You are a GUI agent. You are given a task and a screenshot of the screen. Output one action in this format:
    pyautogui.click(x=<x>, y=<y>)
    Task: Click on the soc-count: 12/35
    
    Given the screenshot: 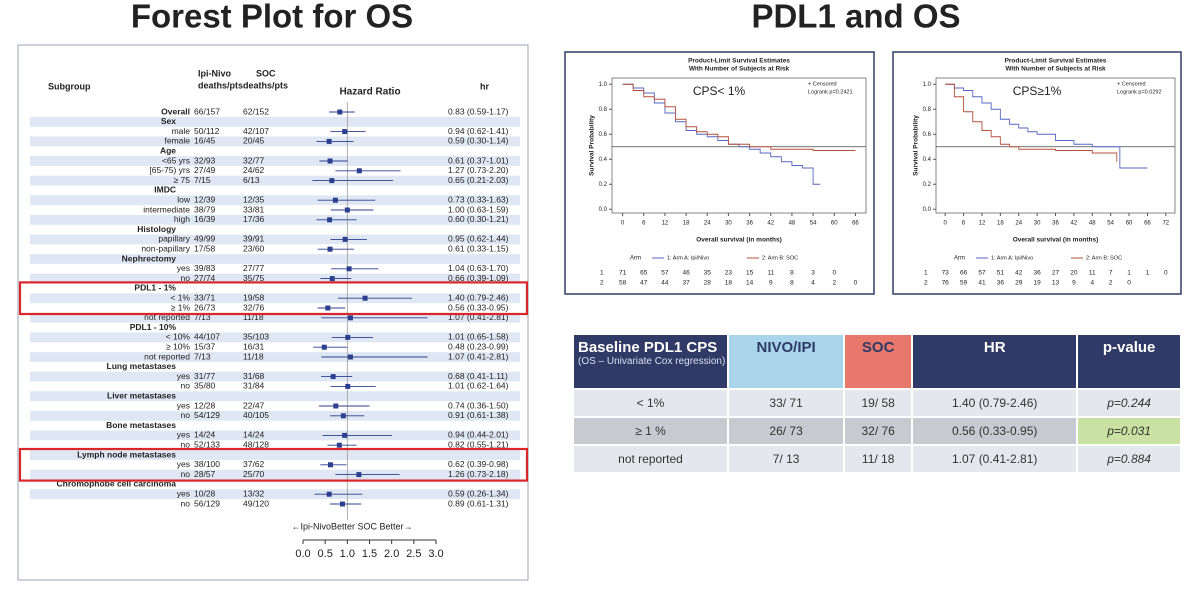 What is the action you would take?
    pyautogui.click(x=254, y=199)
    